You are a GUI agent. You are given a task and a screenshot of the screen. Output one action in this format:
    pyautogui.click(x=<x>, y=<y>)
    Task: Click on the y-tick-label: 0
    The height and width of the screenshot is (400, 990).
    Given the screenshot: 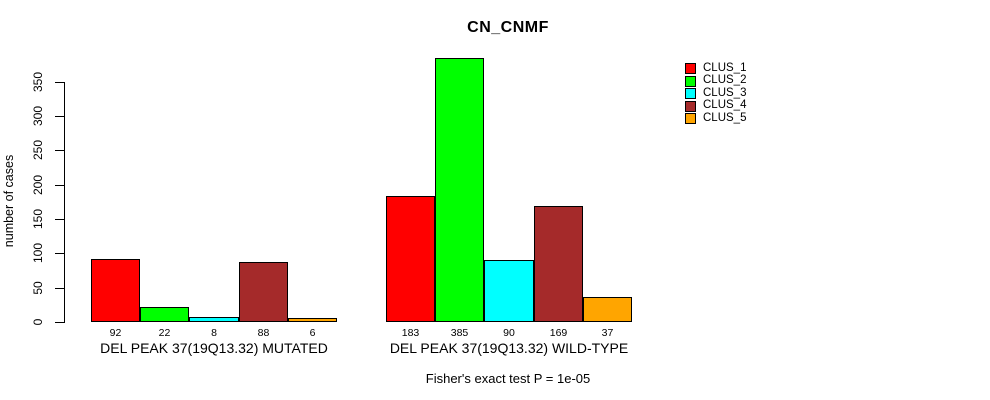 What is the action you would take?
    pyautogui.click(x=38, y=322)
    